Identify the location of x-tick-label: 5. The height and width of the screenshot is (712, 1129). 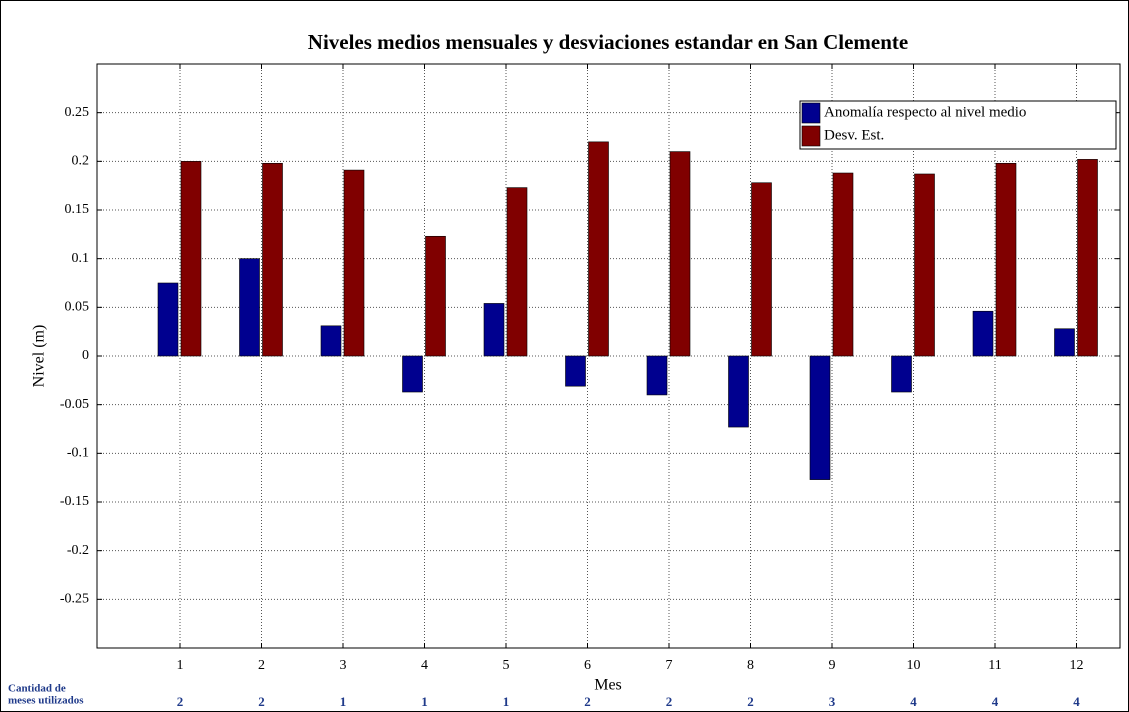
(506, 665).